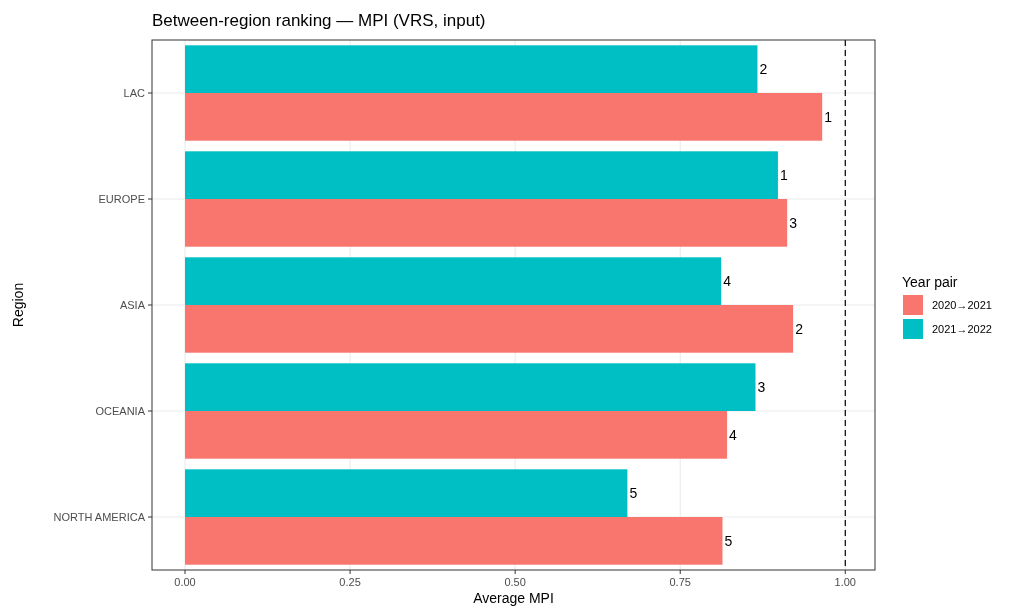 Image resolution: width=1013 pixels, height=609 pixels. Describe the element at coordinates (845, 582) in the screenshot. I see `x-tick-label: 1.00` at that location.